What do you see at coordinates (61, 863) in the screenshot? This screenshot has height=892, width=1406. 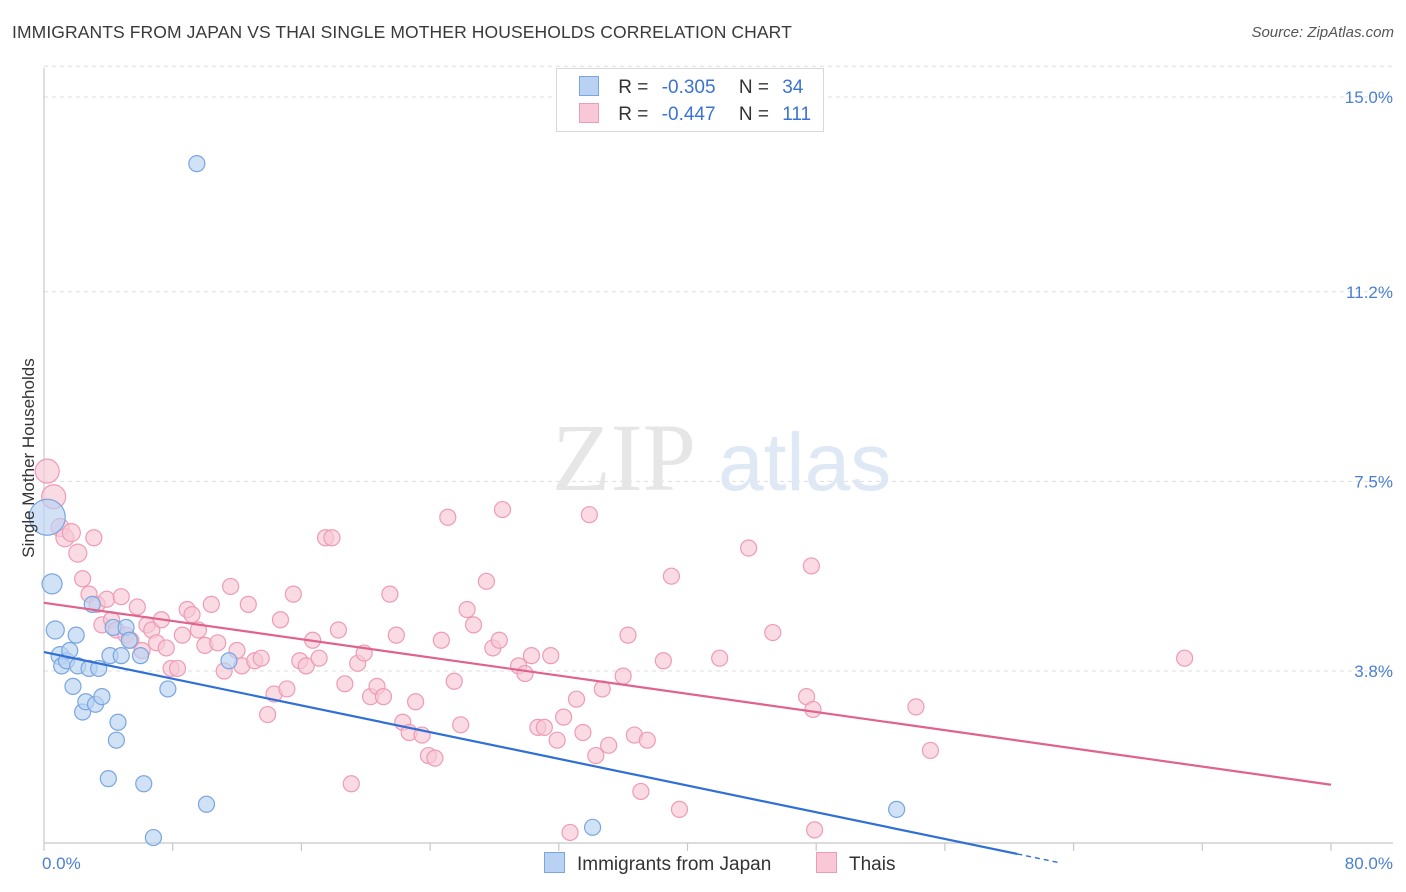 I see `x-tick-label: 0.0%` at bounding box center [61, 863].